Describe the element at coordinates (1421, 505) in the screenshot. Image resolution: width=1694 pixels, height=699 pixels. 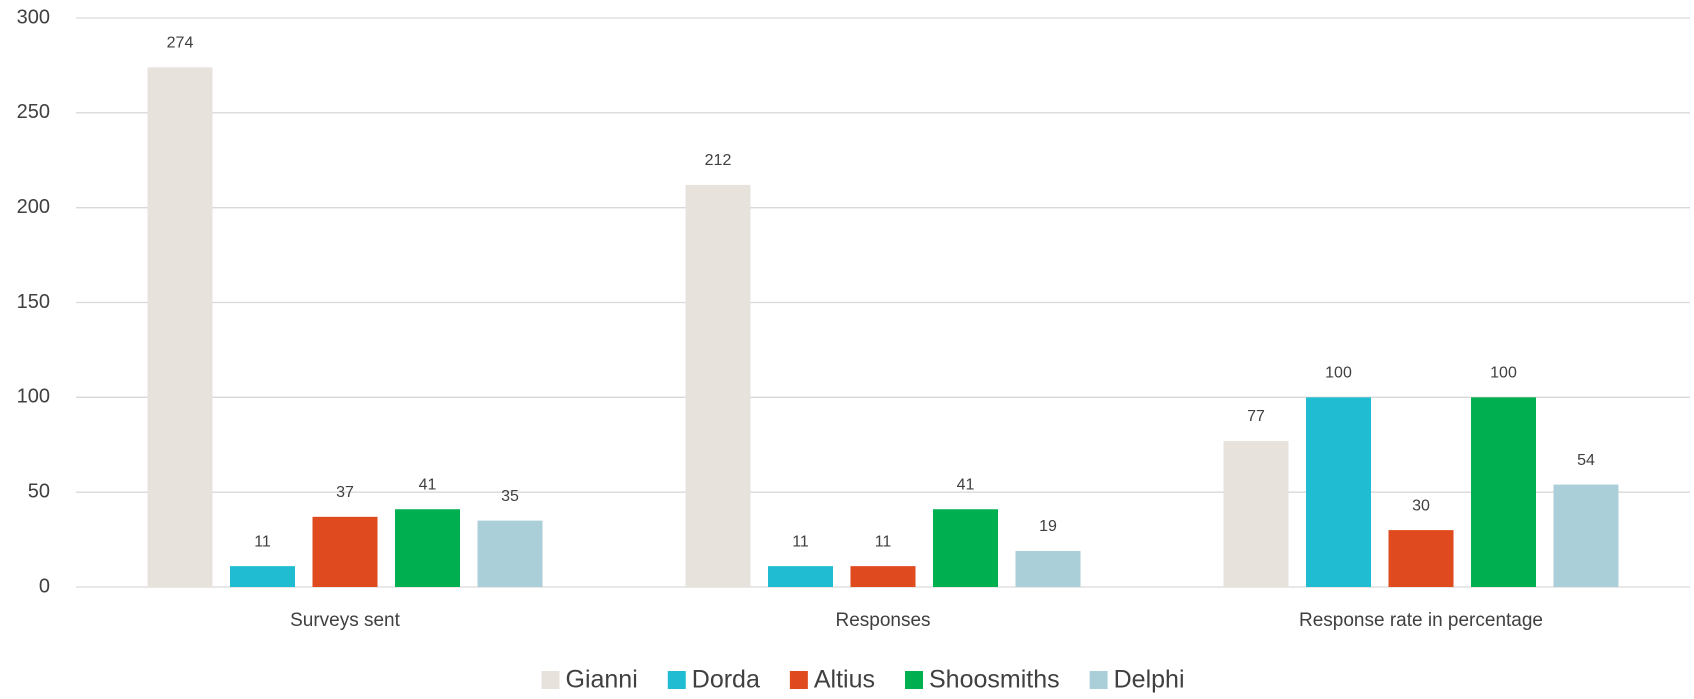
I see `data-label: 30` at that location.